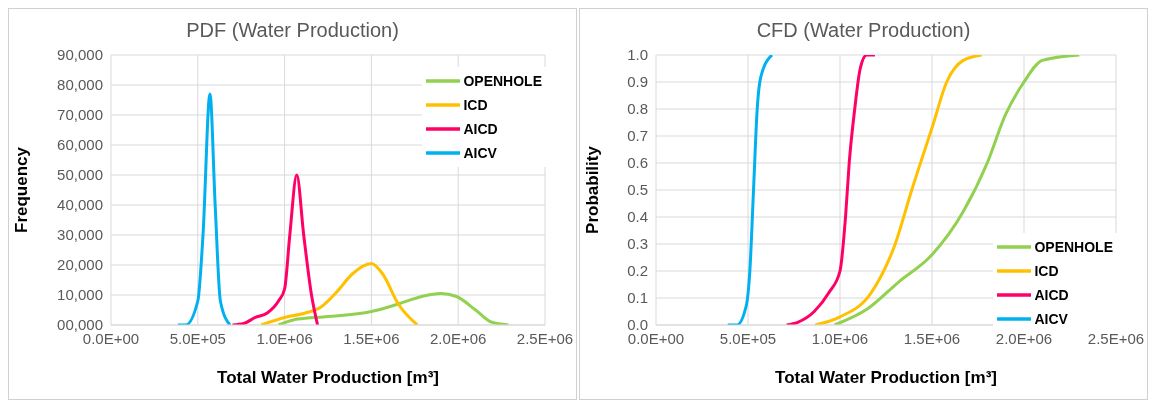 The image size is (1156, 414). I want to click on y-tick-label: 20,000, so click(80, 265).